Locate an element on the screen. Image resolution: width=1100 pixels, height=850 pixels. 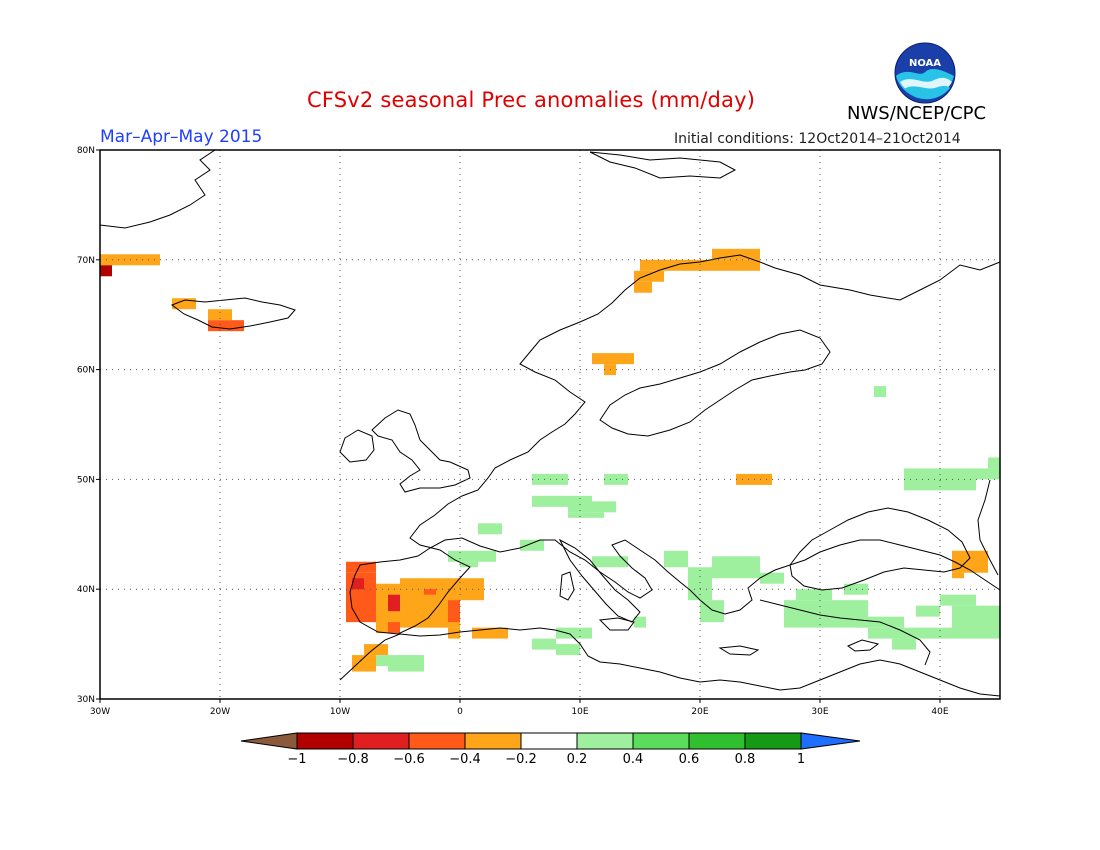
colorbar-label: 0.4 is located at coordinates (633, 759).